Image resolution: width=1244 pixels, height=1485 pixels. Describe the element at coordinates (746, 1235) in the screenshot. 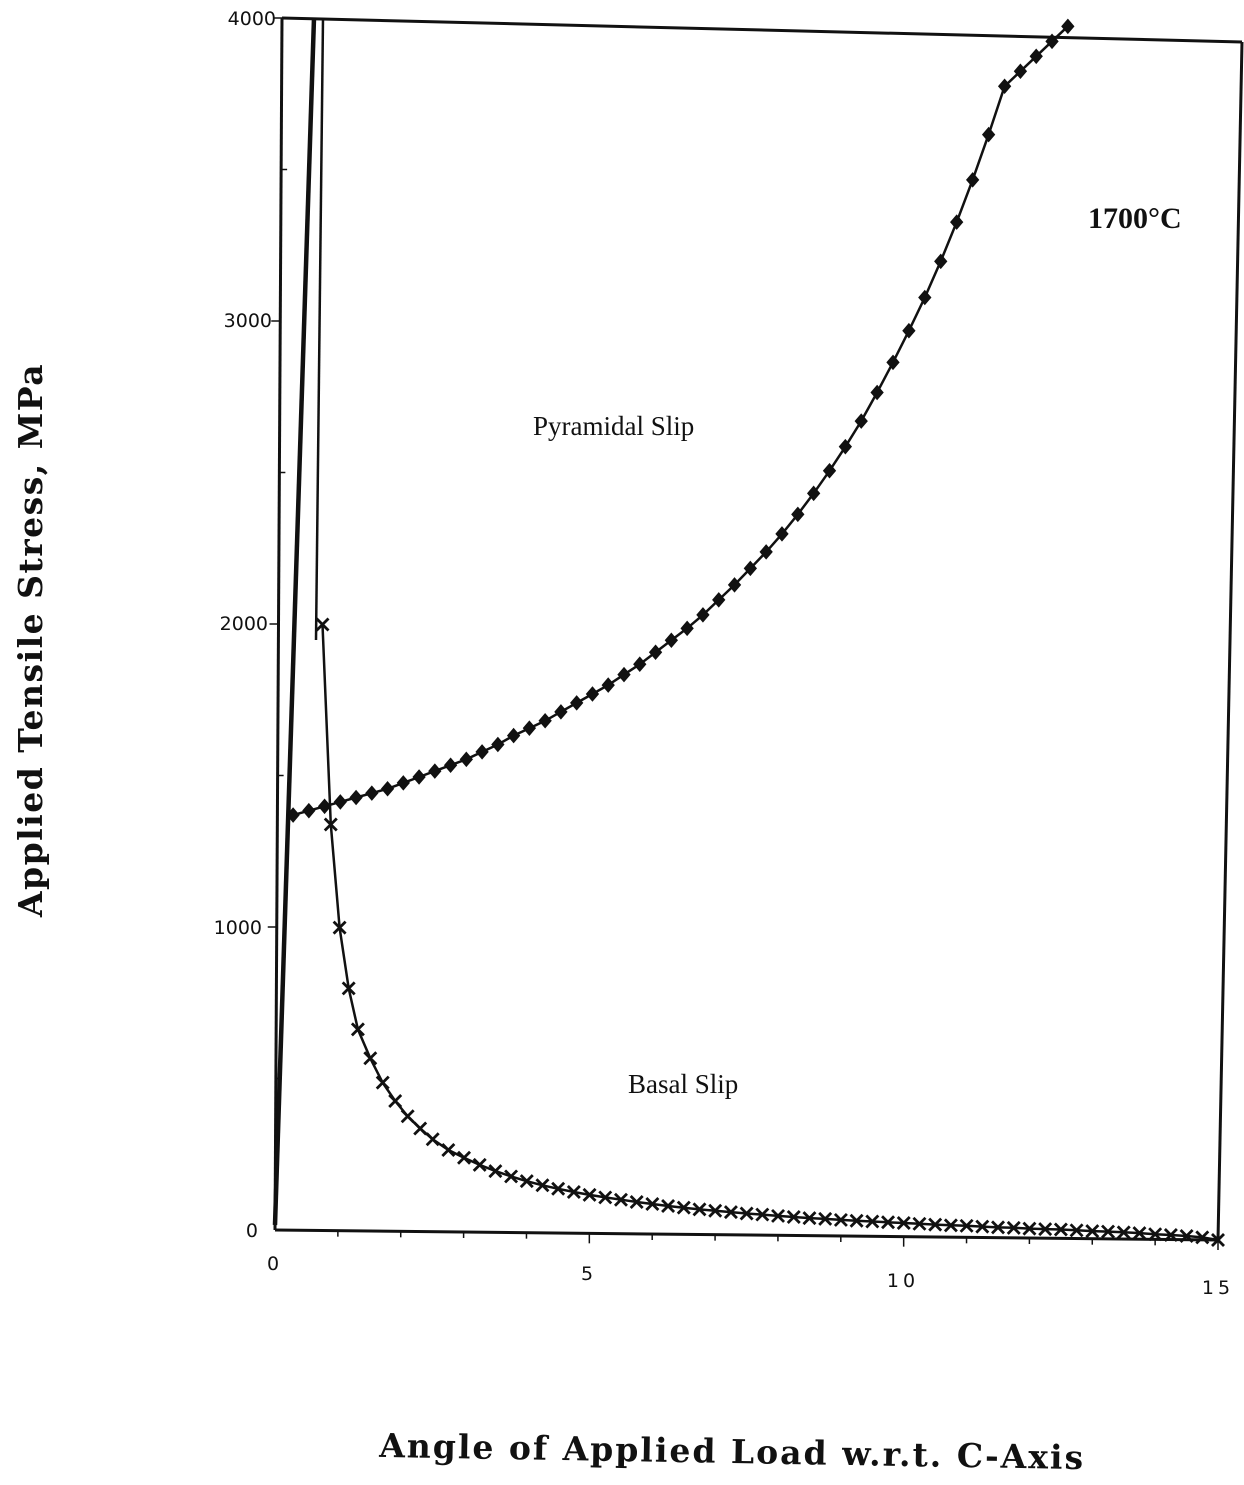

I see `x-axis-line` at that location.